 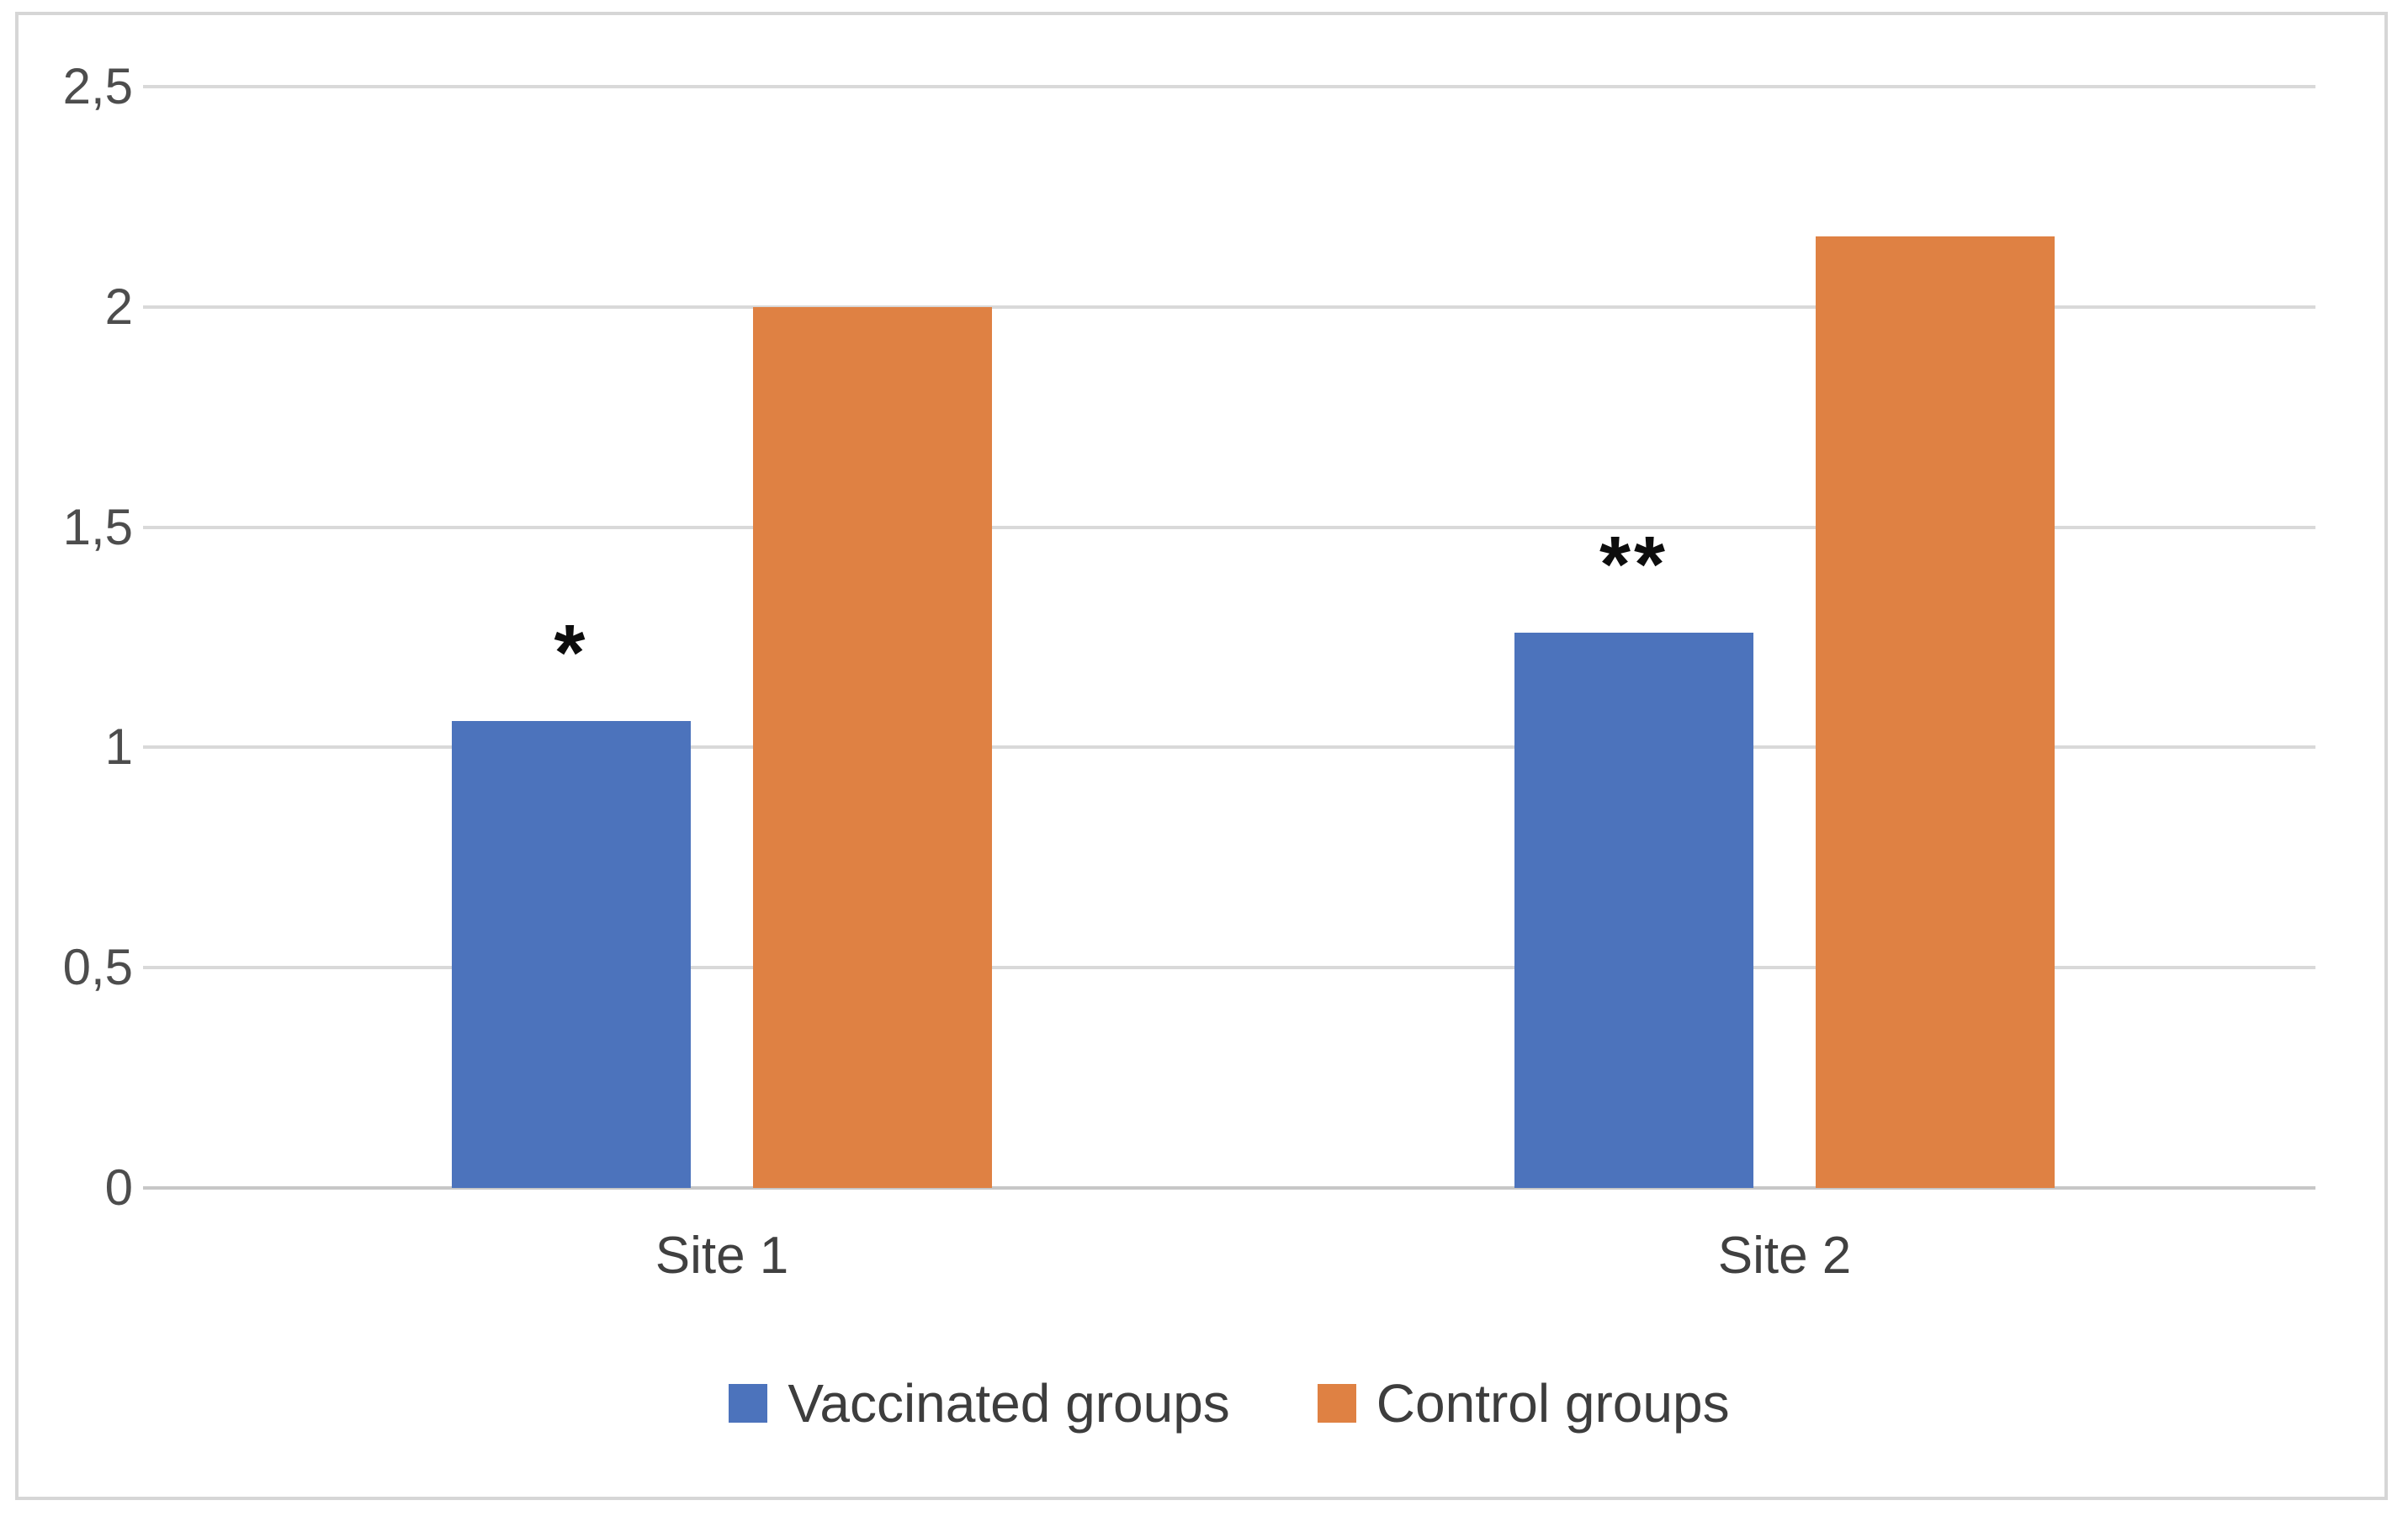 What do you see at coordinates (722, 1256) in the screenshot?
I see `x-category-label: Site 1` at bounding box center [722, 1256].